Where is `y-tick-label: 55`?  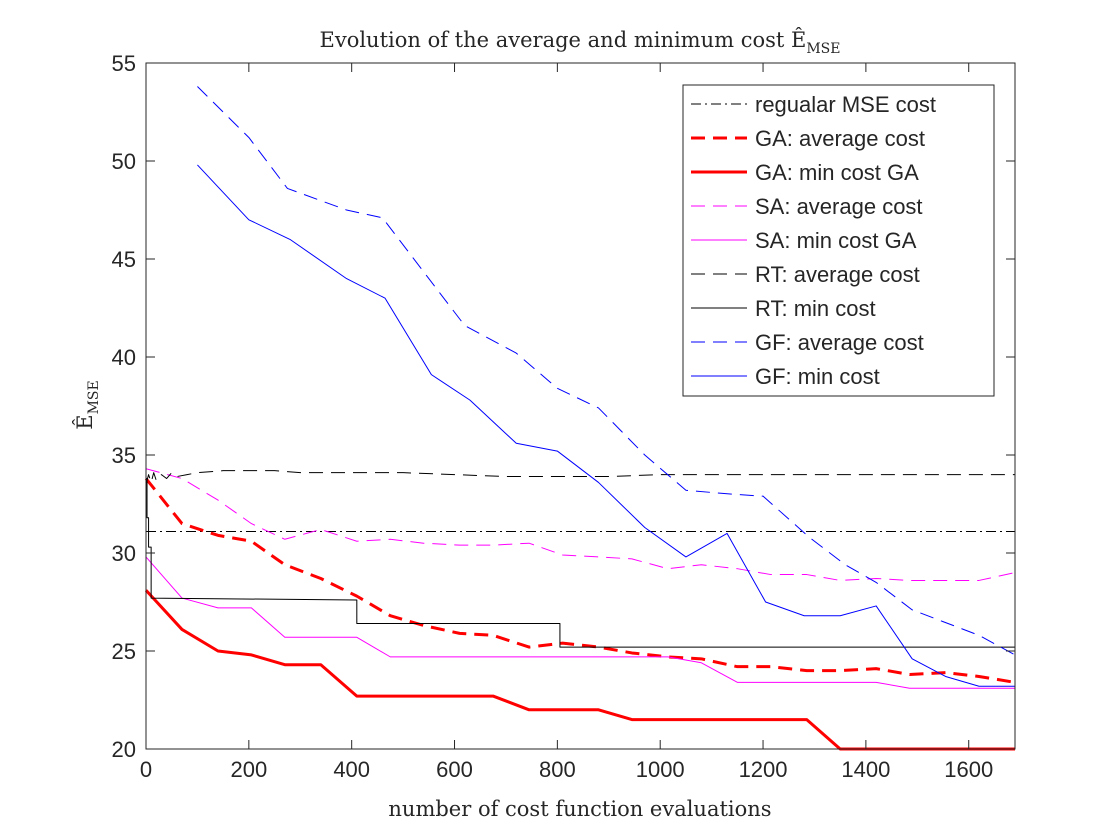
y-tick-label: 55 is located at coordinates (124, 63).